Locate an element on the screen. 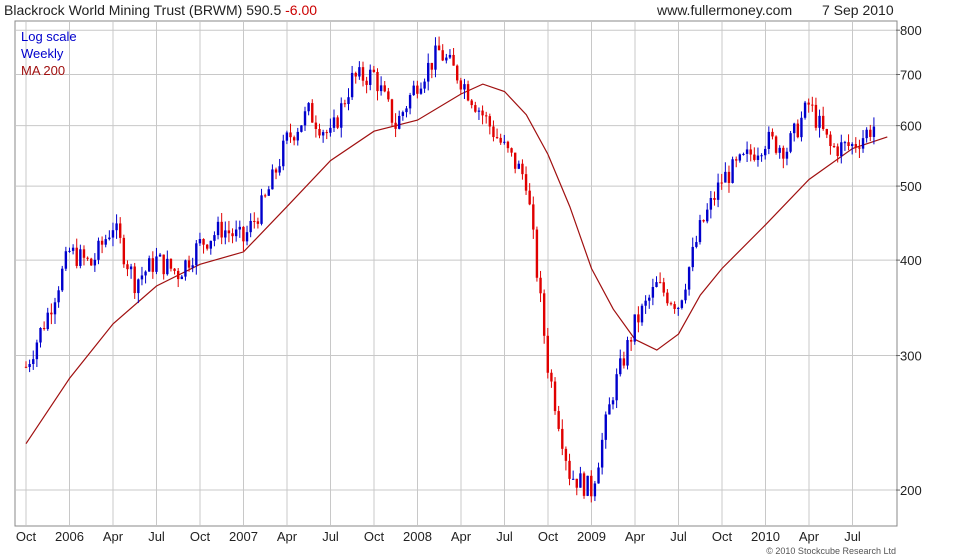 Image resolution: width=980 pixels, height=560 pixels. price-change: -6.00 is located at coordinates (301, 10).